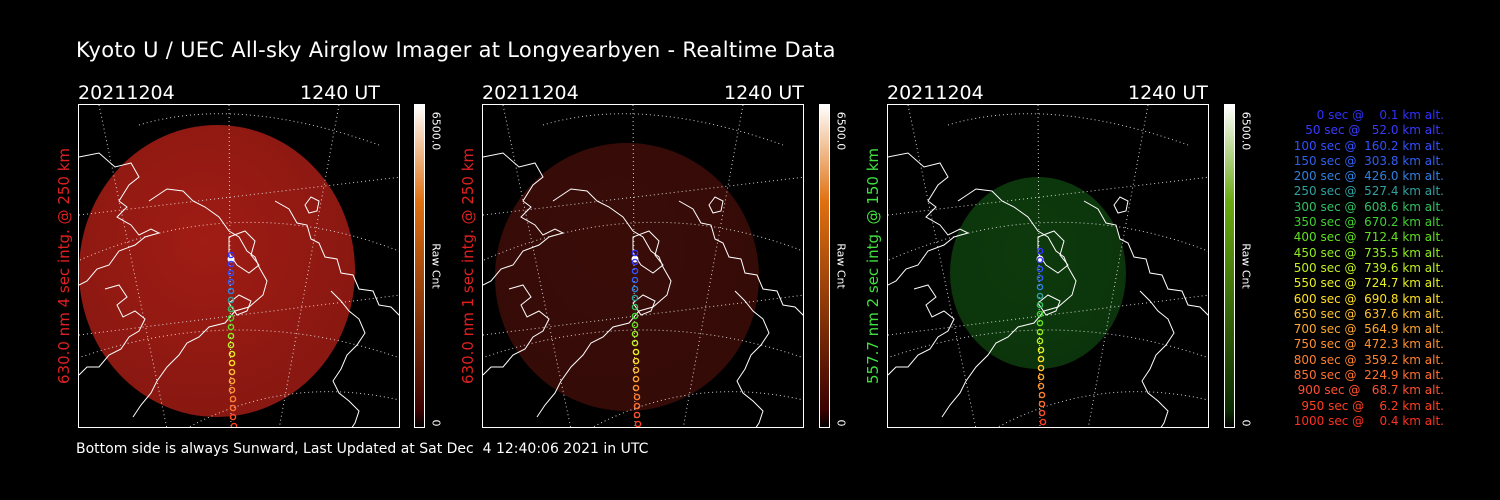 Image resolution: width=1500 pixels, height=500 pixels. What do you see at coordinates (1366, 298) in the screenshot?
I see `legend-row: 600 sec @ 690.8 km alt.` at bounding box center [1366, 298].